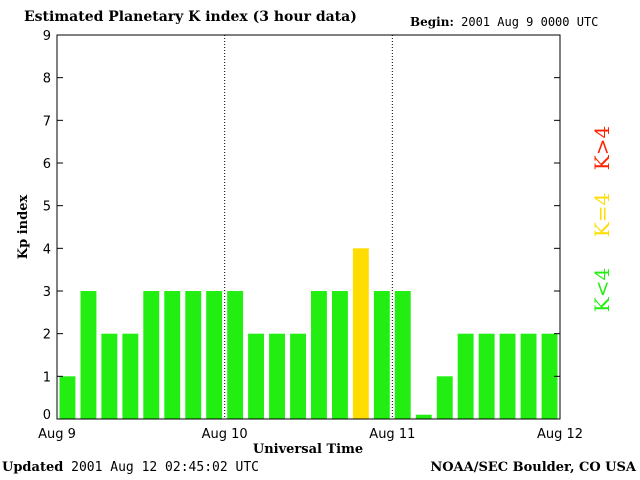  I want to click on legend-item-3: K>4, so click(602, 148).